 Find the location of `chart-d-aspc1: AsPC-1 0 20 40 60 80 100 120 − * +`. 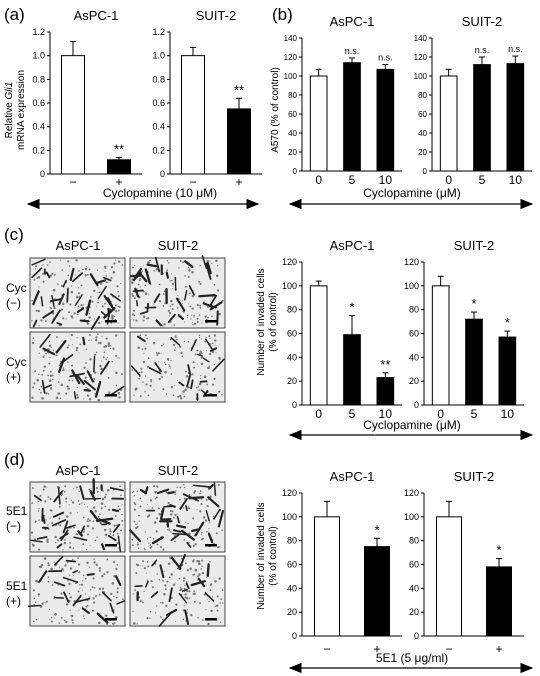

chart-d-aspc1: AsPC-1 0 20 40 60 80 100 120 − * + is located at coordinates (342, 562).